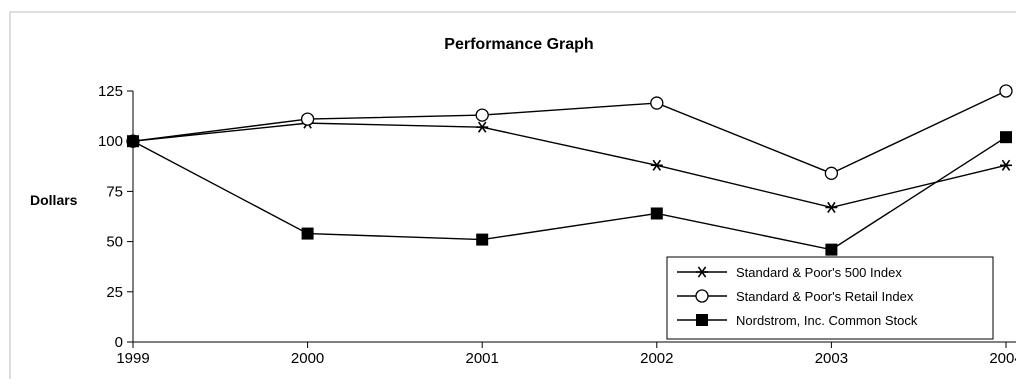  Describe the element at coordinates (119, 342) in the screenshot. I see `y-tick-label: 0` at that location.